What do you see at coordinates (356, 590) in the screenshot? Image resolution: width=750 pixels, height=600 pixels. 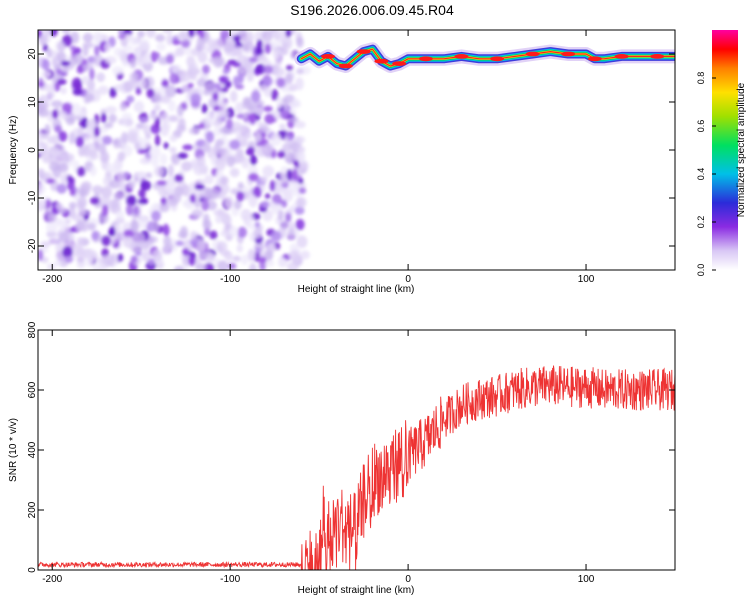 I see `snr-x-label: Height of straight line (km)` at bounding box center [356, 590].